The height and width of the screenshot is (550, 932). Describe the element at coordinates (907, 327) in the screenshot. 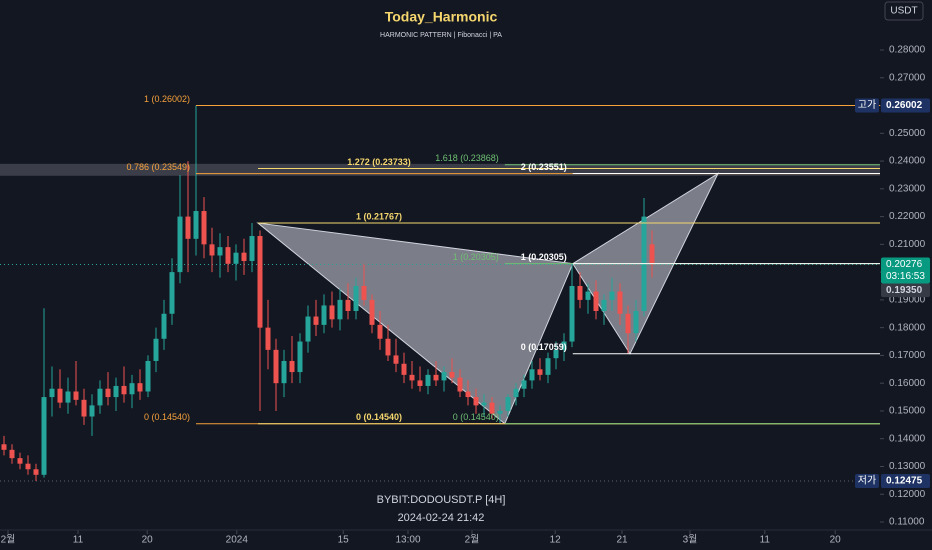

I see `y-tick-label: 0.18000` at that location.